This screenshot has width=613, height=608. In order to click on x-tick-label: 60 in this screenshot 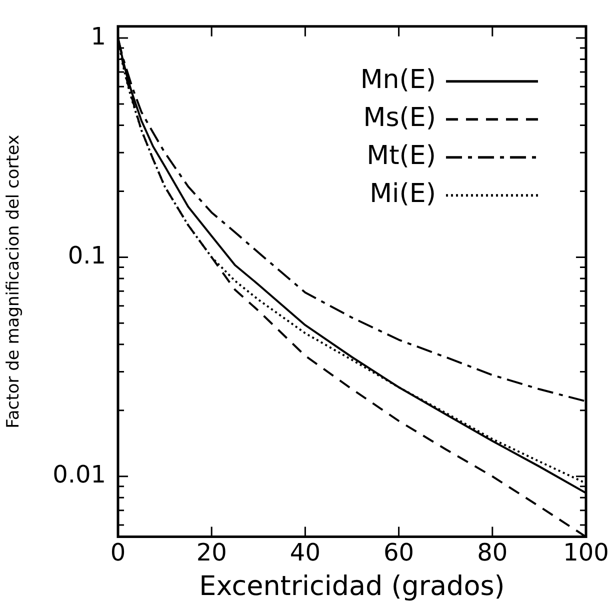, I will do `click(399, 552)`.